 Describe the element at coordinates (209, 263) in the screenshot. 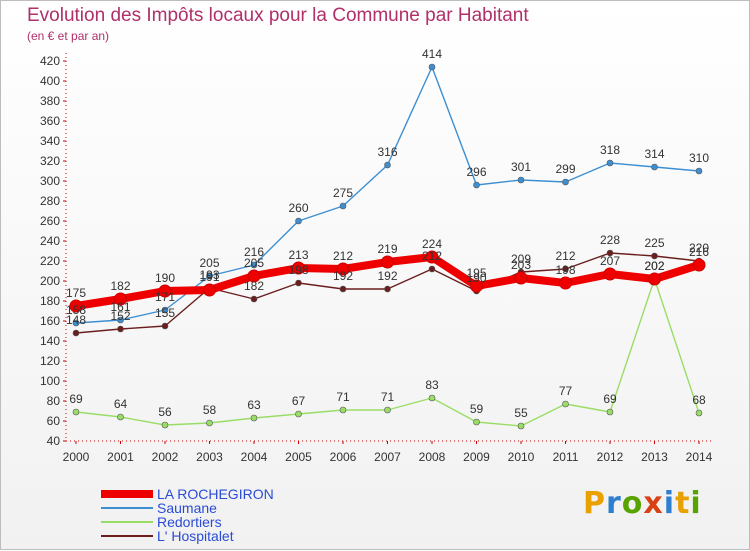

I see `data-label: 205` at that location.